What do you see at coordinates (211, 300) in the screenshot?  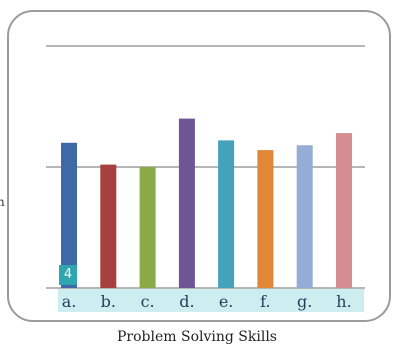 I see `category-label-band` at bounding box center [211, 300].